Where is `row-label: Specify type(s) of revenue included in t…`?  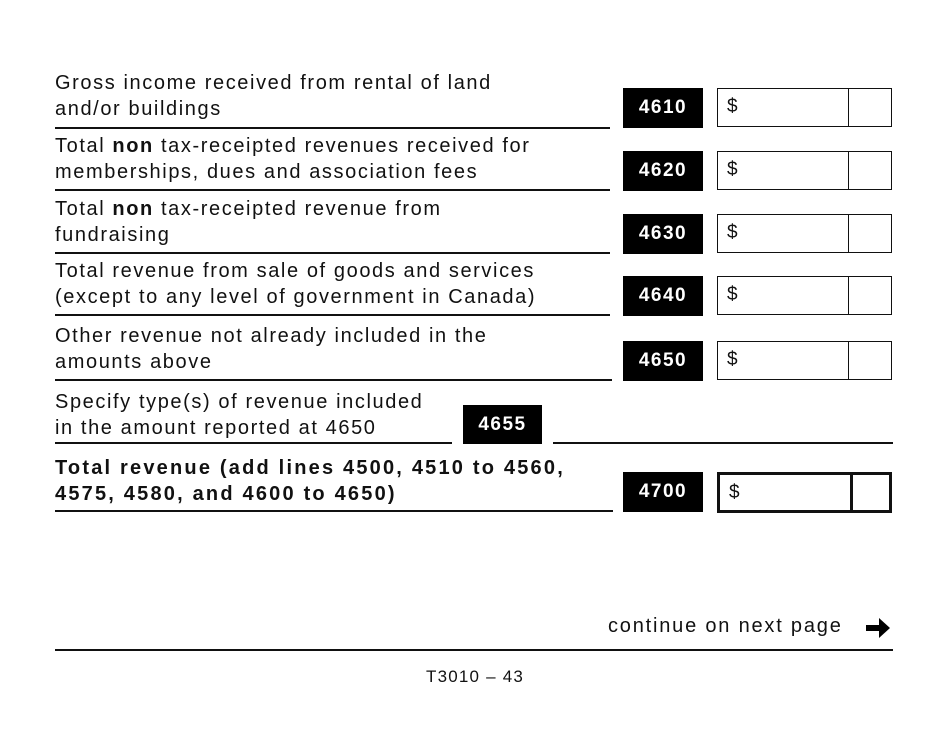 row-label: Specify type(s) of revenue included in t… is located at coordinates (239, 415).